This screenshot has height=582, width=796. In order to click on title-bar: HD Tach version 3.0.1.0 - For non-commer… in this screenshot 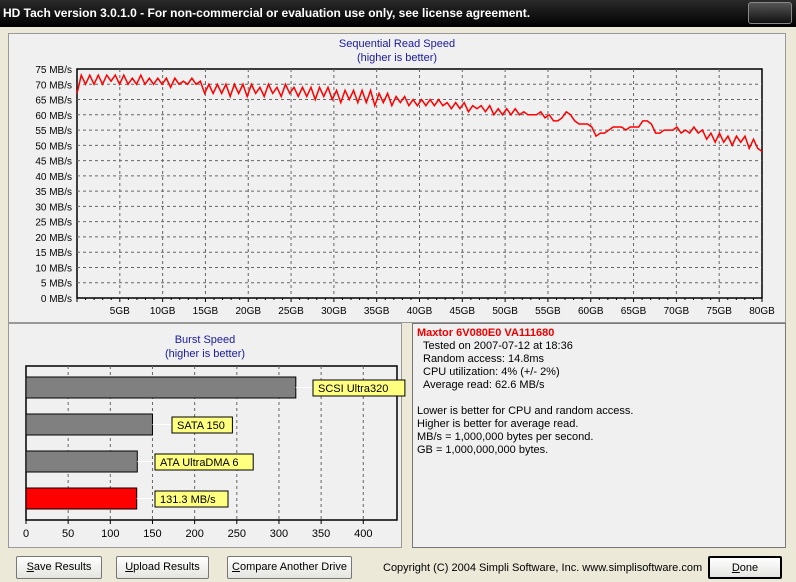, I will do `click(398, 13)`.